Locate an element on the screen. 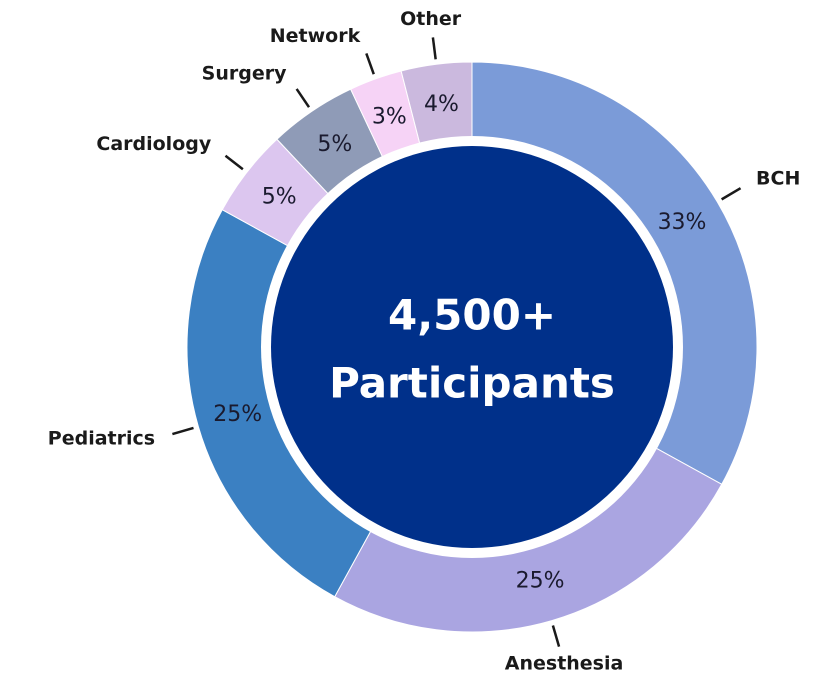 The width and height of the screenshot is (814, 680). slice-value-label: 33% is located at coordinates (682, 222).